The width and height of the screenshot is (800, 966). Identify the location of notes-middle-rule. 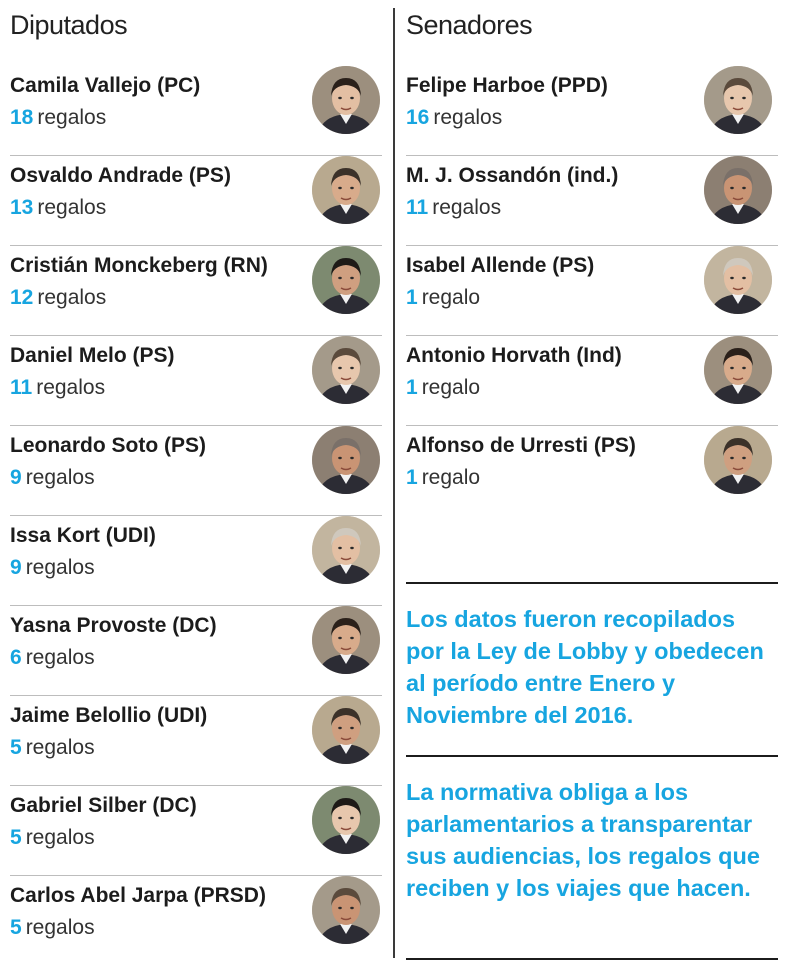
(592, 756).